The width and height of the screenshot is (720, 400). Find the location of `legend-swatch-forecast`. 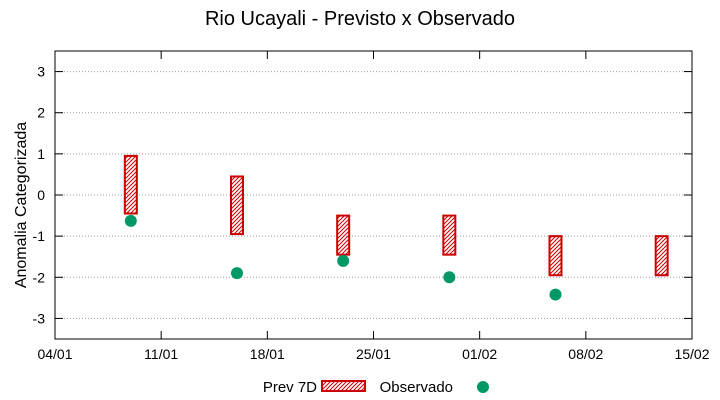

legend-swatch-forecast is located at coordinates (343, 386).